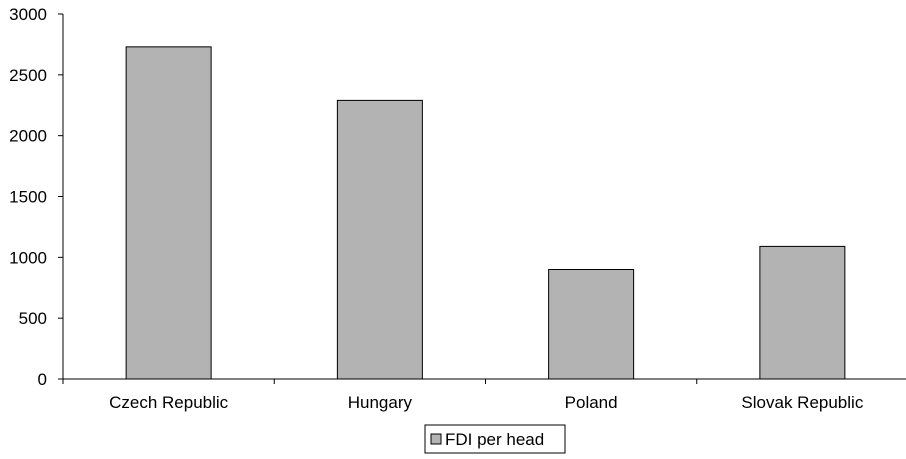  What do you see at coordinates (28, 197) in the screenshot?
I see `y-tick-label: 1500` at bounding box center [28, 197].